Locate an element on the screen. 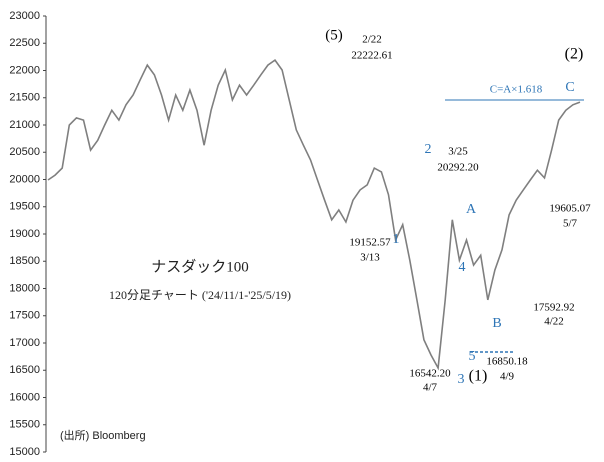 The image size is (604, 462). annotation: 19605.07 is located at coordinates (570, 209).